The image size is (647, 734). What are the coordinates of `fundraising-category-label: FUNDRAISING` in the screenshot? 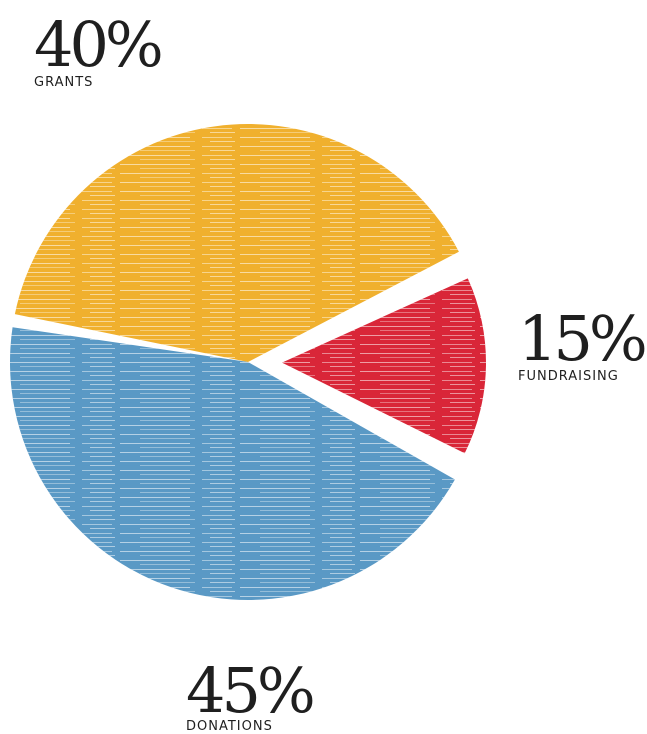 It's located at (568, 376).